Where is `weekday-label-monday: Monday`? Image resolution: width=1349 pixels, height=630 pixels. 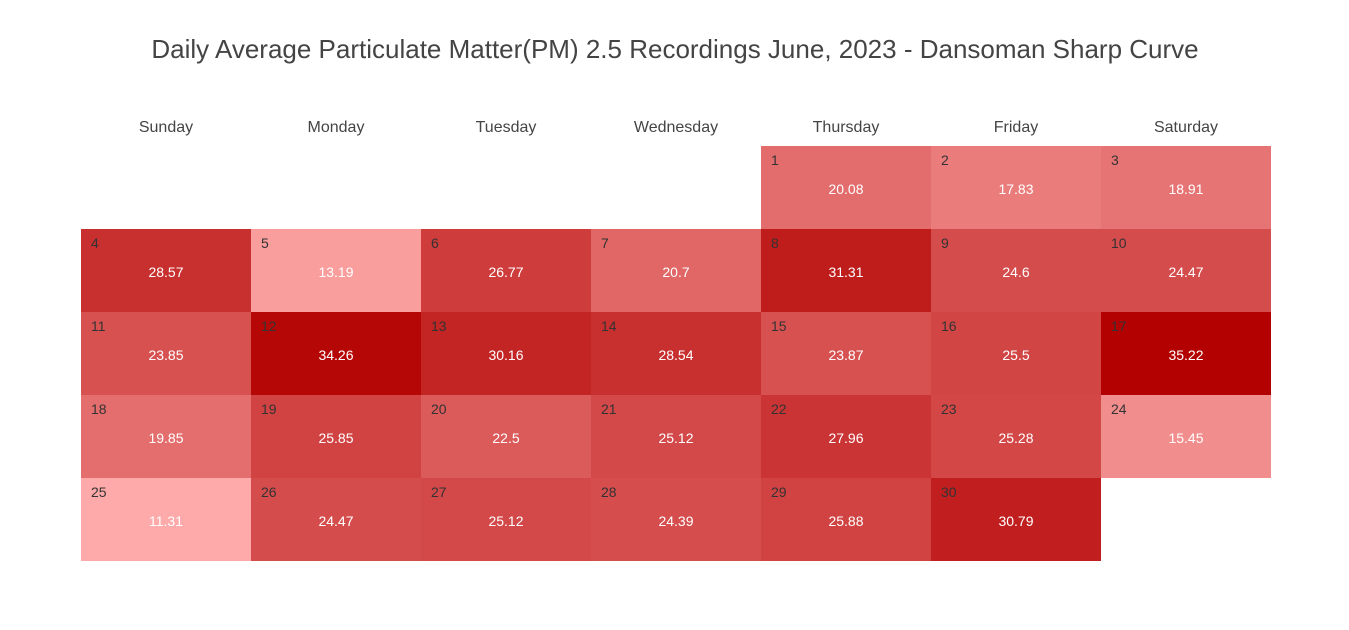
weekday-label-monday: Monday is located at coordinates (336, 127).